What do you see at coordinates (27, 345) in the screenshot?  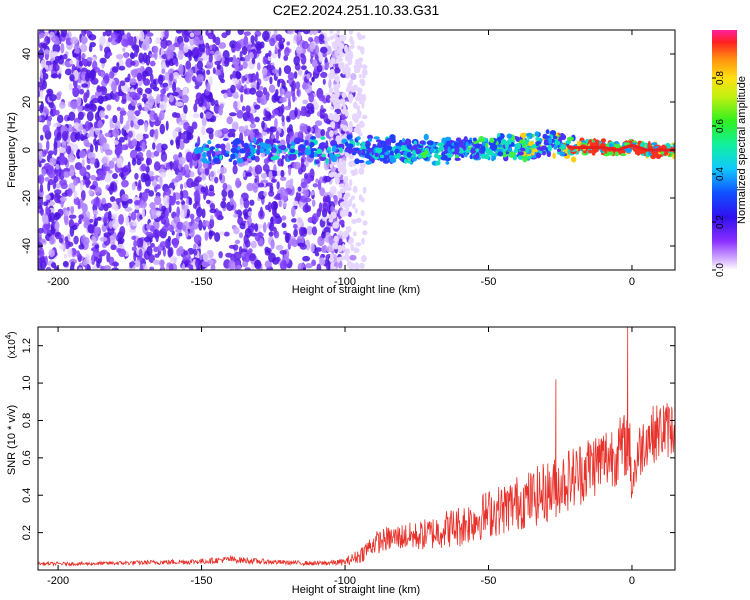 I see `snr-y-tick-label: 1.2` at bounding box center [27, 345].